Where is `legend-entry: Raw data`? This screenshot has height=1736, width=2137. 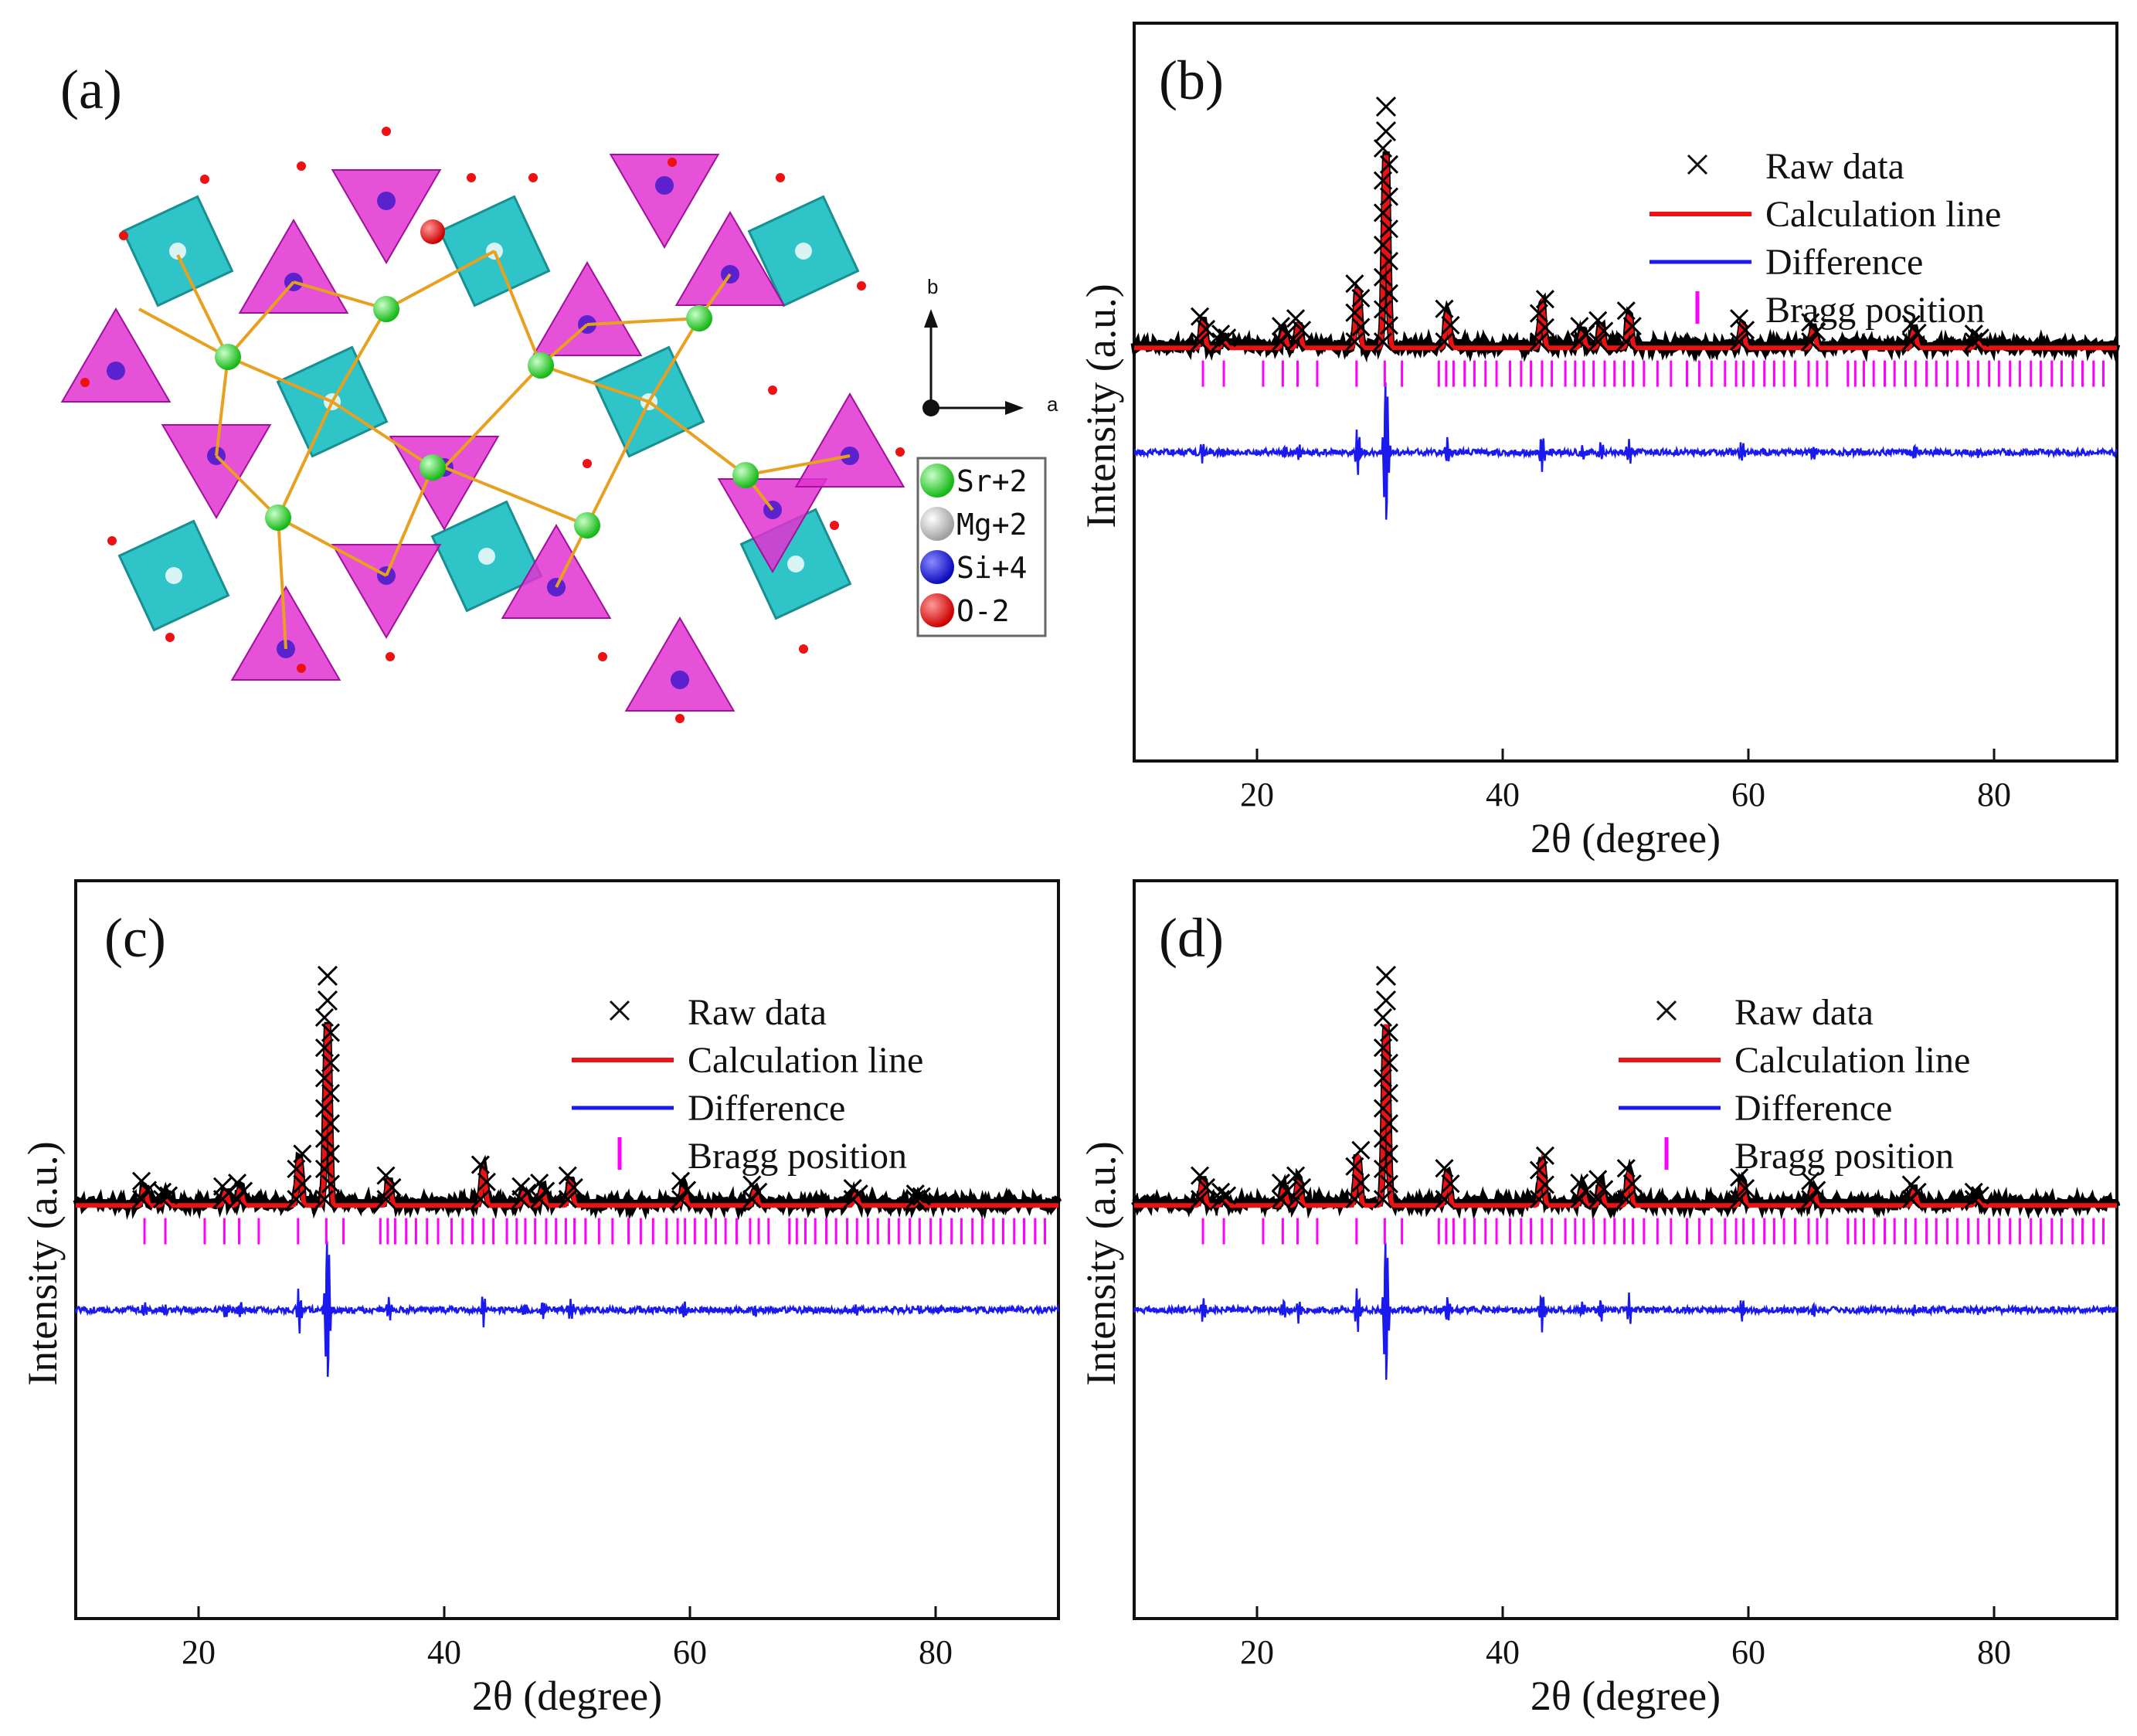
legend-entry: Raw data is located at coordinates (757, 1013).